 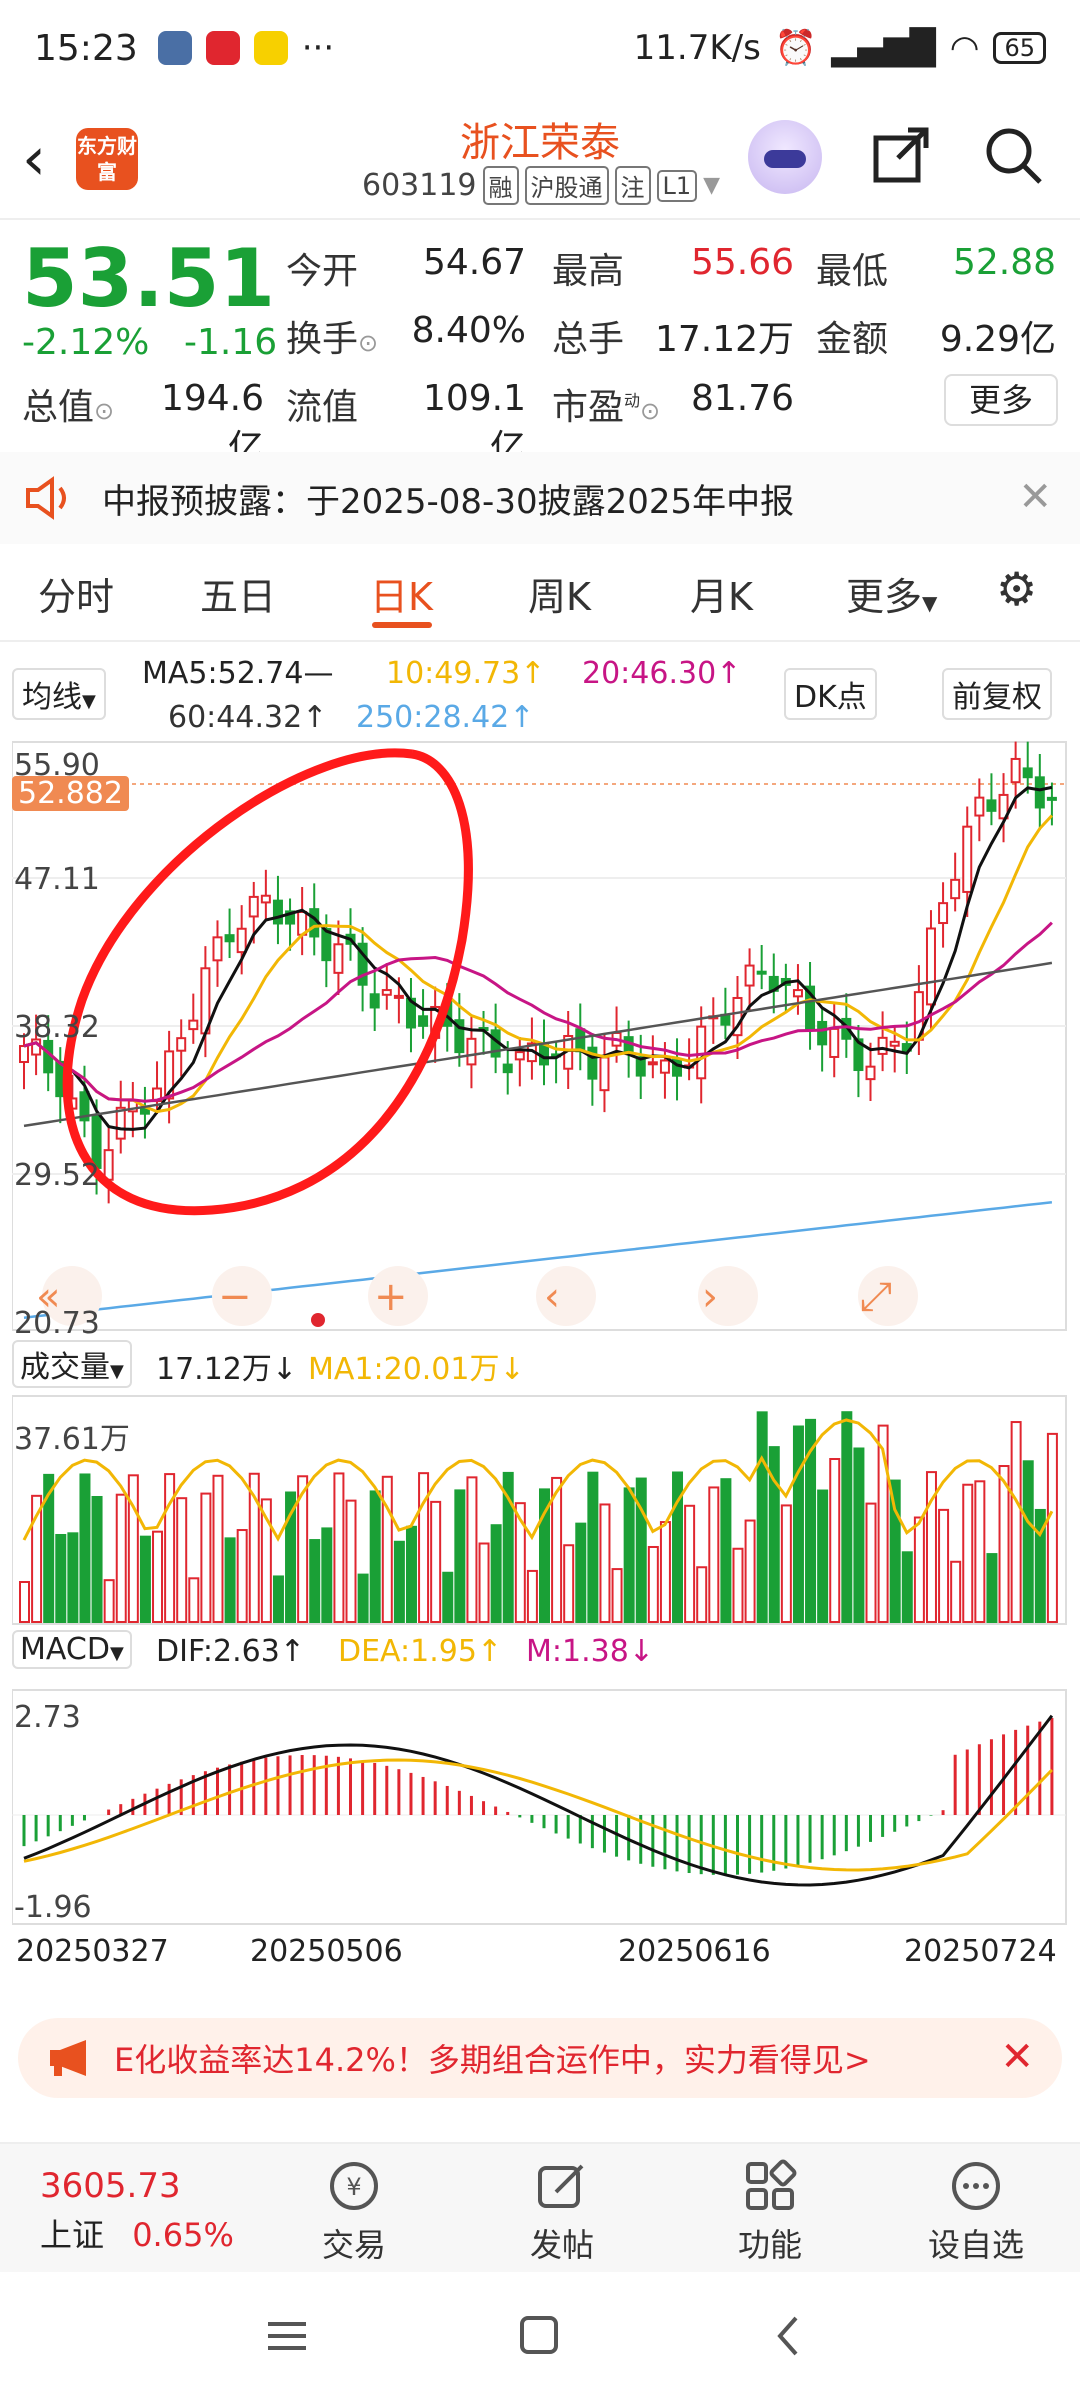 I want to click on tag-level: L1, so click(x=677, y=185).